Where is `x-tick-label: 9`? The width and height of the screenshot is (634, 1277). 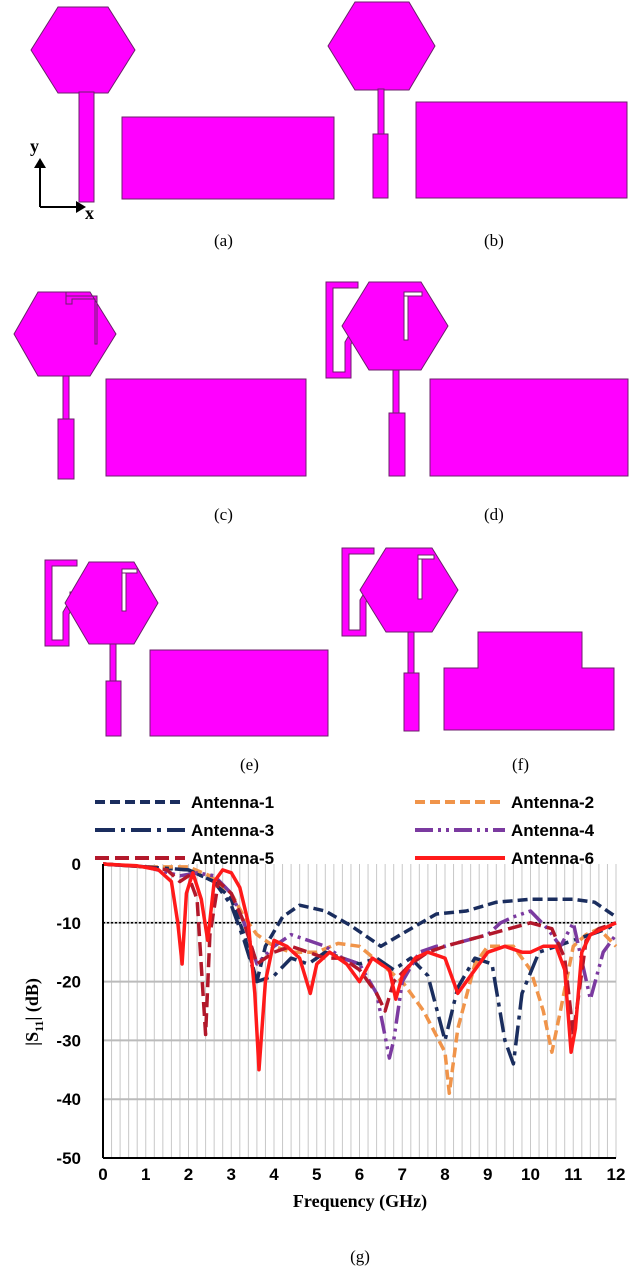 x-tick-label: 9 is located at coordinates (487, 1174).